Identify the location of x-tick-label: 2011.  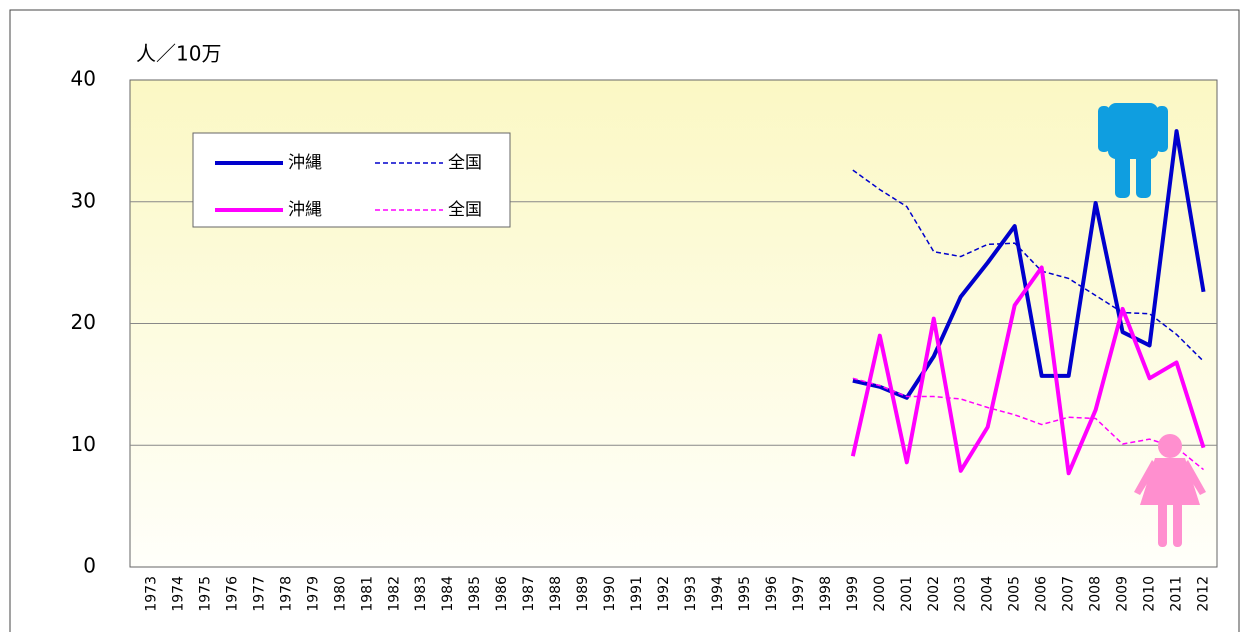
(1177, 594).